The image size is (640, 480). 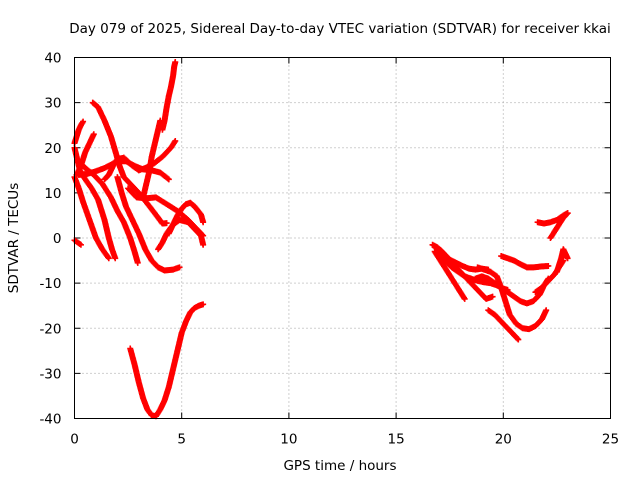 I want to click on x-tick-label: 15, so click(x=396, y=440).